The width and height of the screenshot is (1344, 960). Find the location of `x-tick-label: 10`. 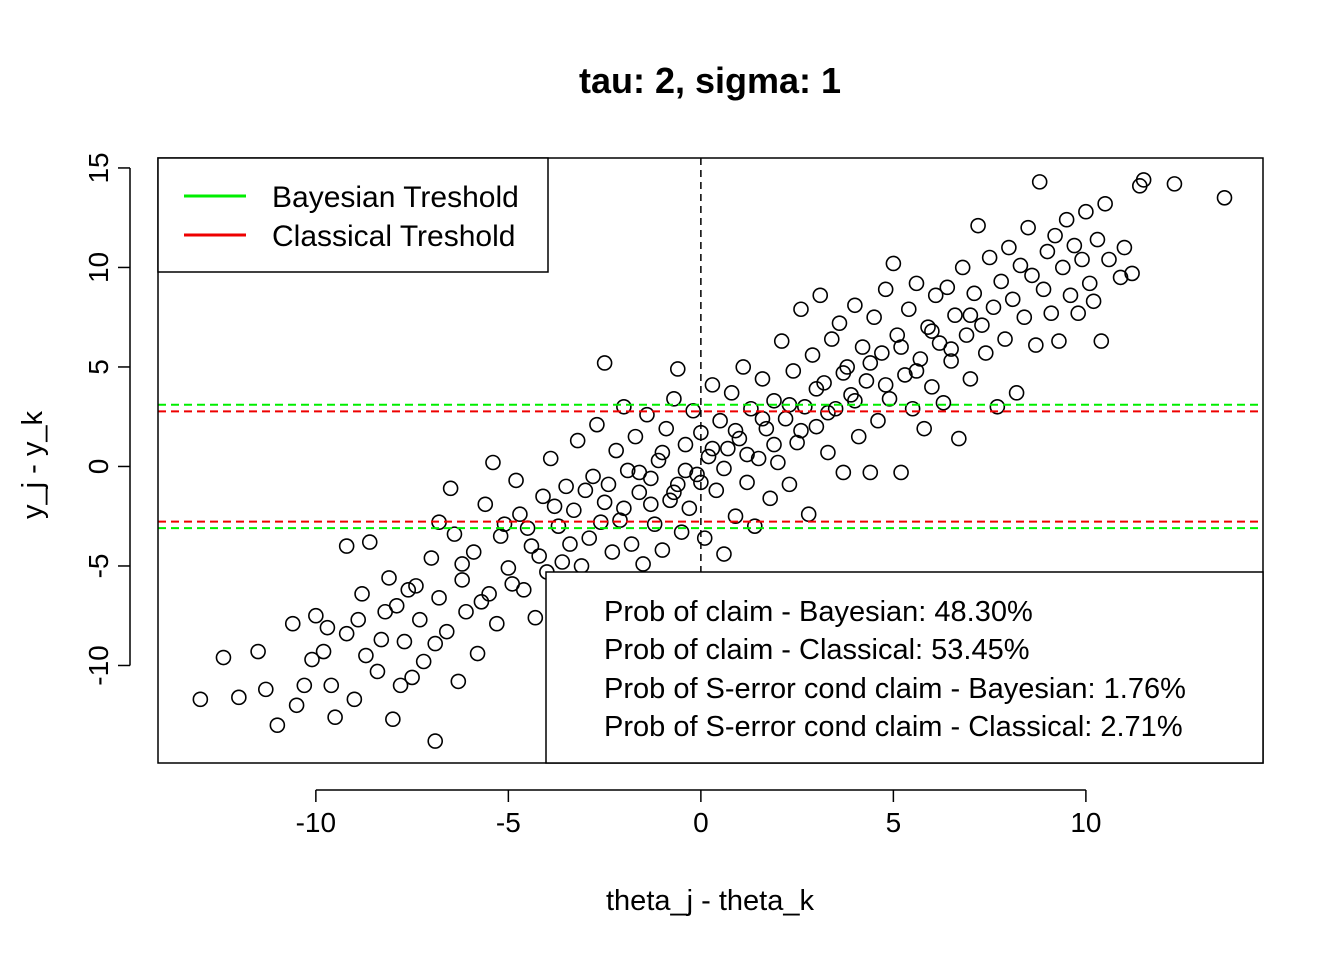

x-tick-label: 10 is located at coordinates (1085, 822).